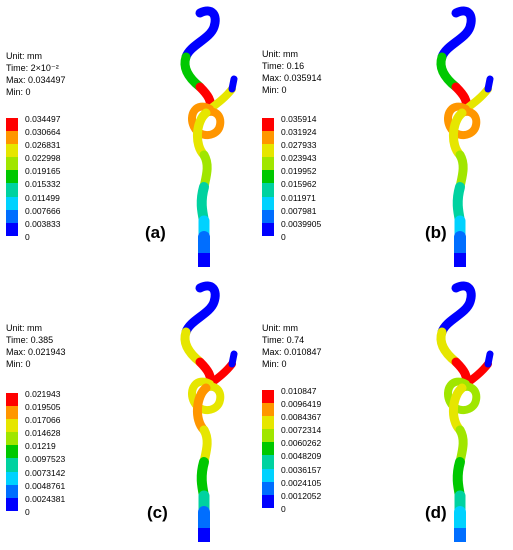  I want to click on legend-tick-label: 0.0012052, so click(301, 495).